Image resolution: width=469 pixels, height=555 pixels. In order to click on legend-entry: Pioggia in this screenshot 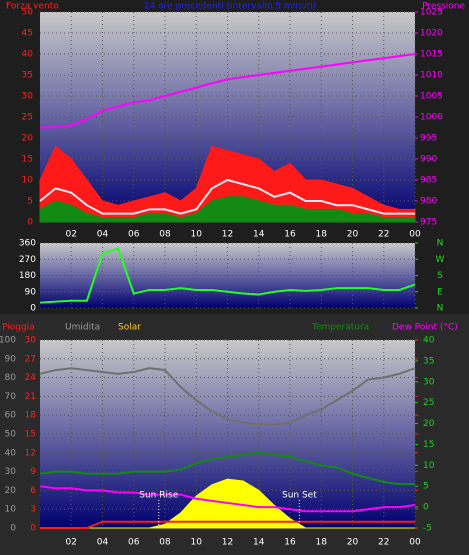, I will do `click(18, 328)`.